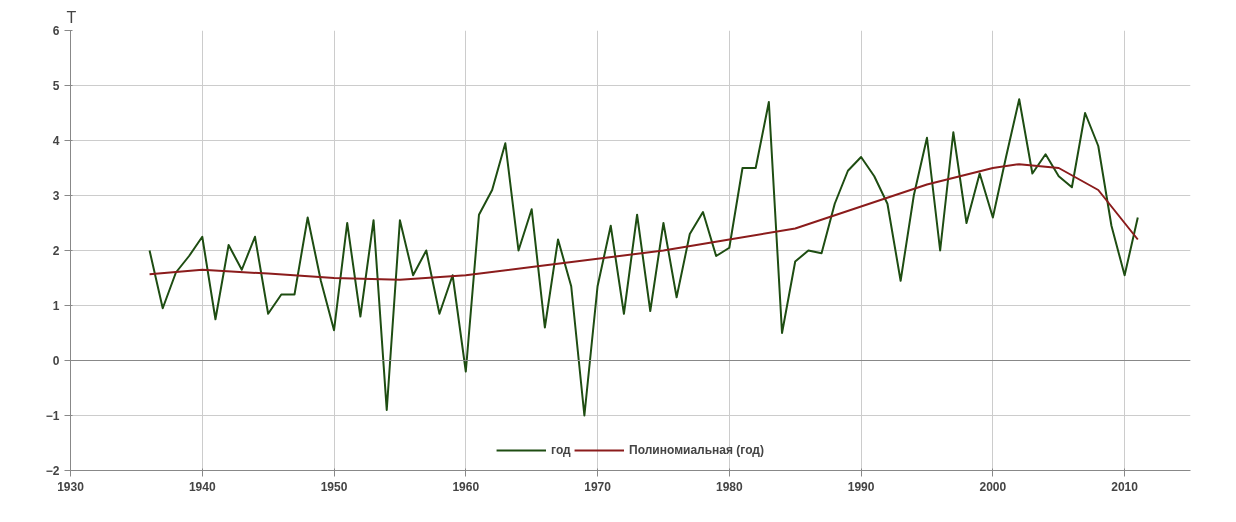  Describe the element at coordinates (696, 450) in the screenshot. I see `legend-label: Полиномиальная (год)` at that location.